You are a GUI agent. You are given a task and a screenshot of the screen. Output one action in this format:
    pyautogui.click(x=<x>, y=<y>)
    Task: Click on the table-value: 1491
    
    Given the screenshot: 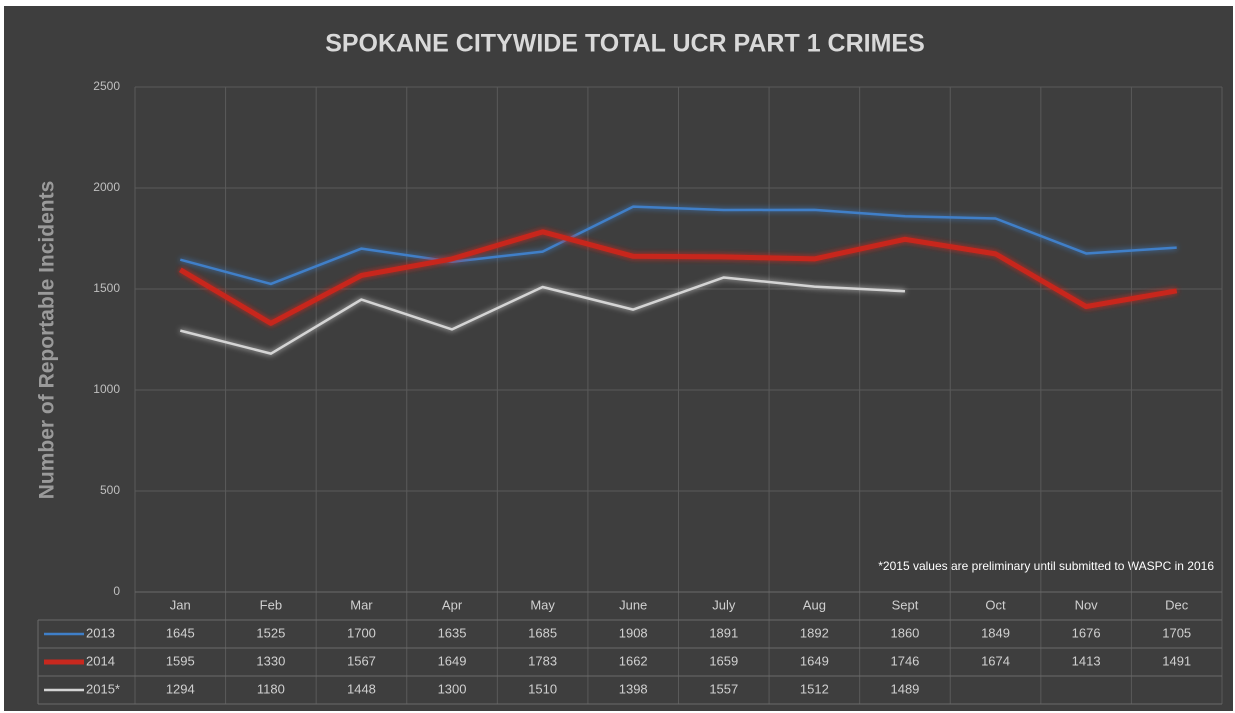 What is the action you would take?
    pyautogui.click(x=1176, y=660)
    